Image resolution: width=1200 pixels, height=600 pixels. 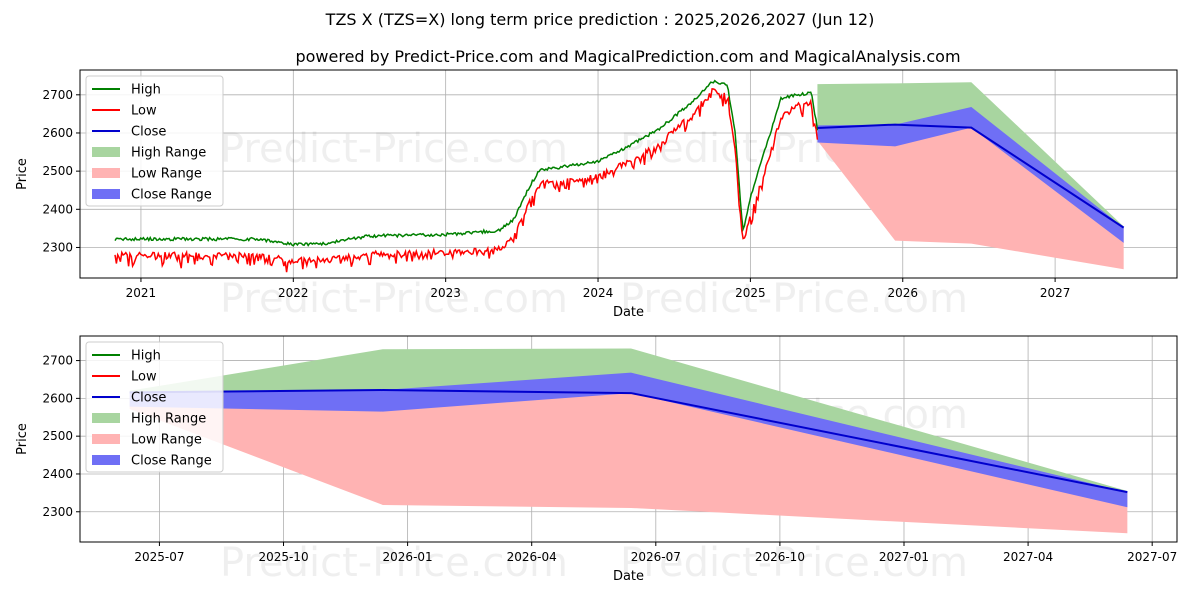 What do you see at coordinates (293, 293) in the screenshot?
I see `x-tick-label: 2022` at bounding box center [293, 293].